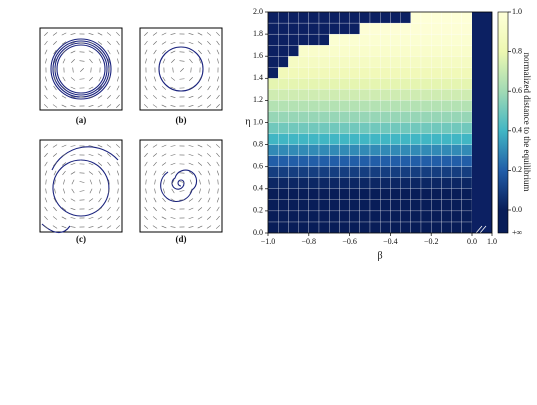  Describe the element at coordinates (258, 77) in the screenshot. I see `y-tick-label: 1.4` at that location.